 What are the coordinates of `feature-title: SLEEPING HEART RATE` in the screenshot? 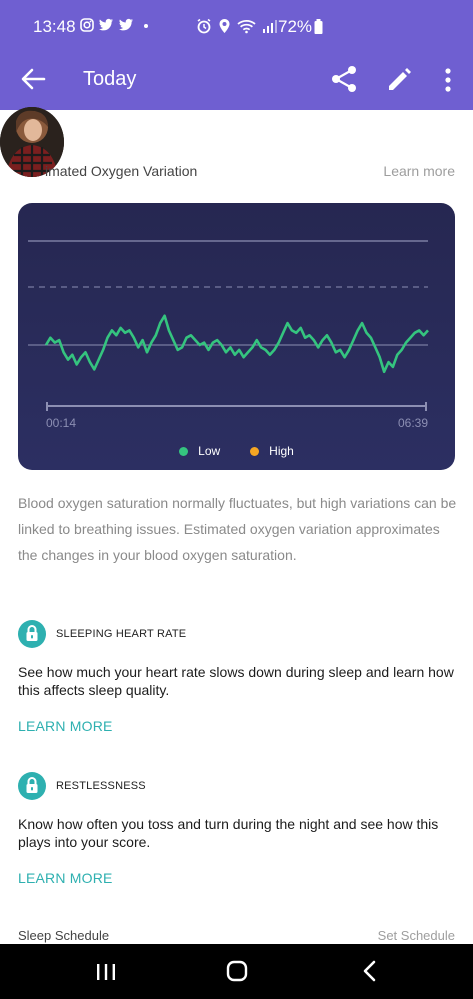 It's located at (121, 634).